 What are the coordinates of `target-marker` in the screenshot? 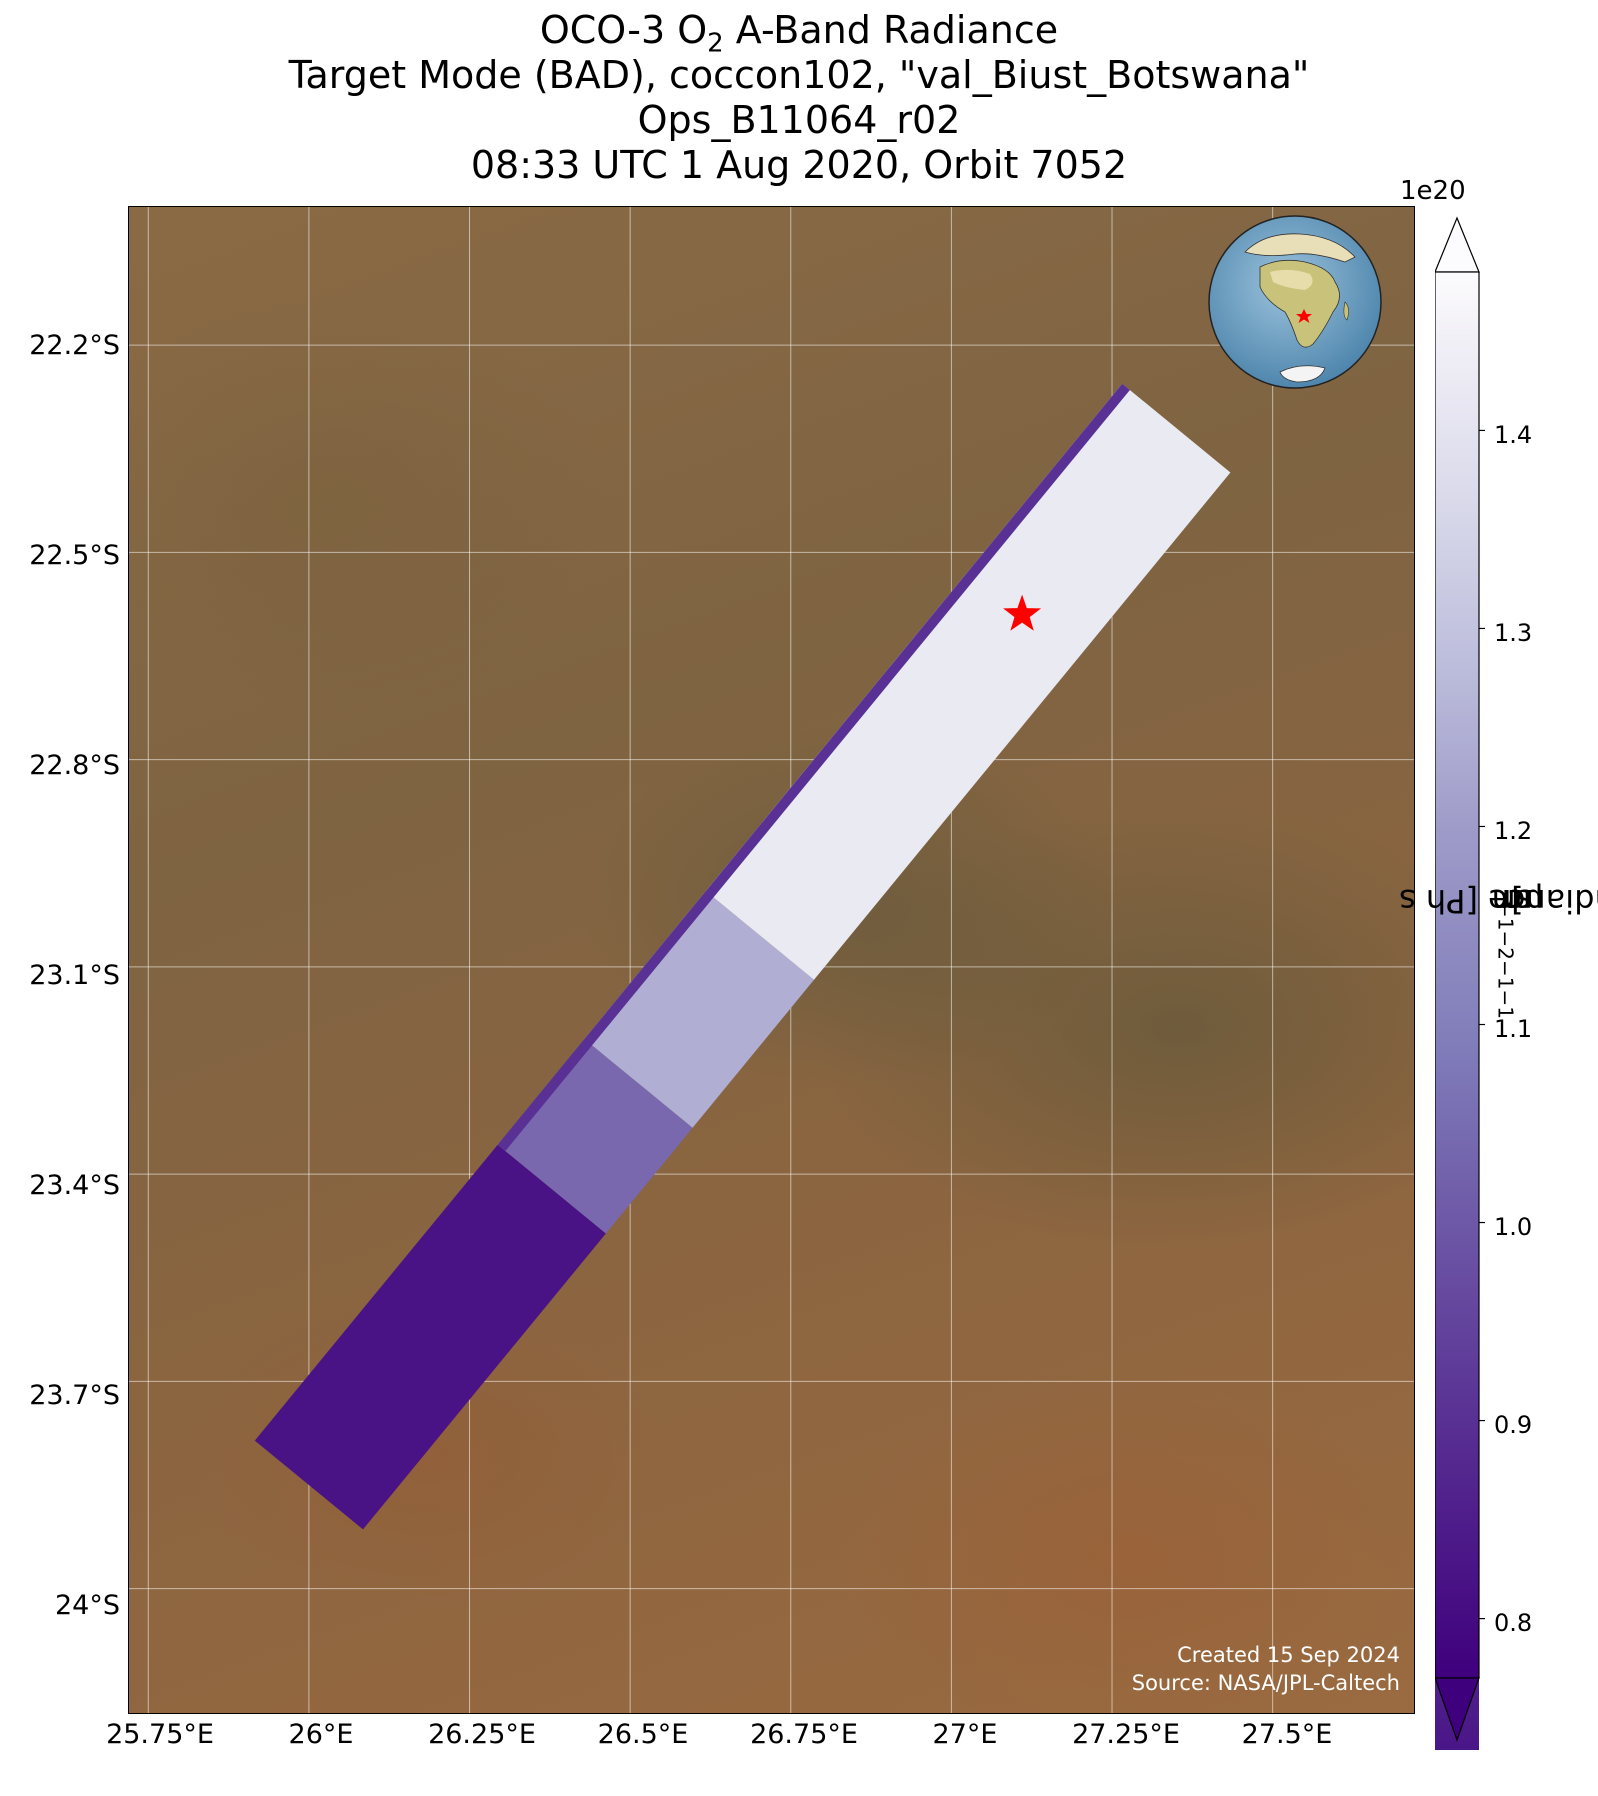 It's located at (1022, 612).